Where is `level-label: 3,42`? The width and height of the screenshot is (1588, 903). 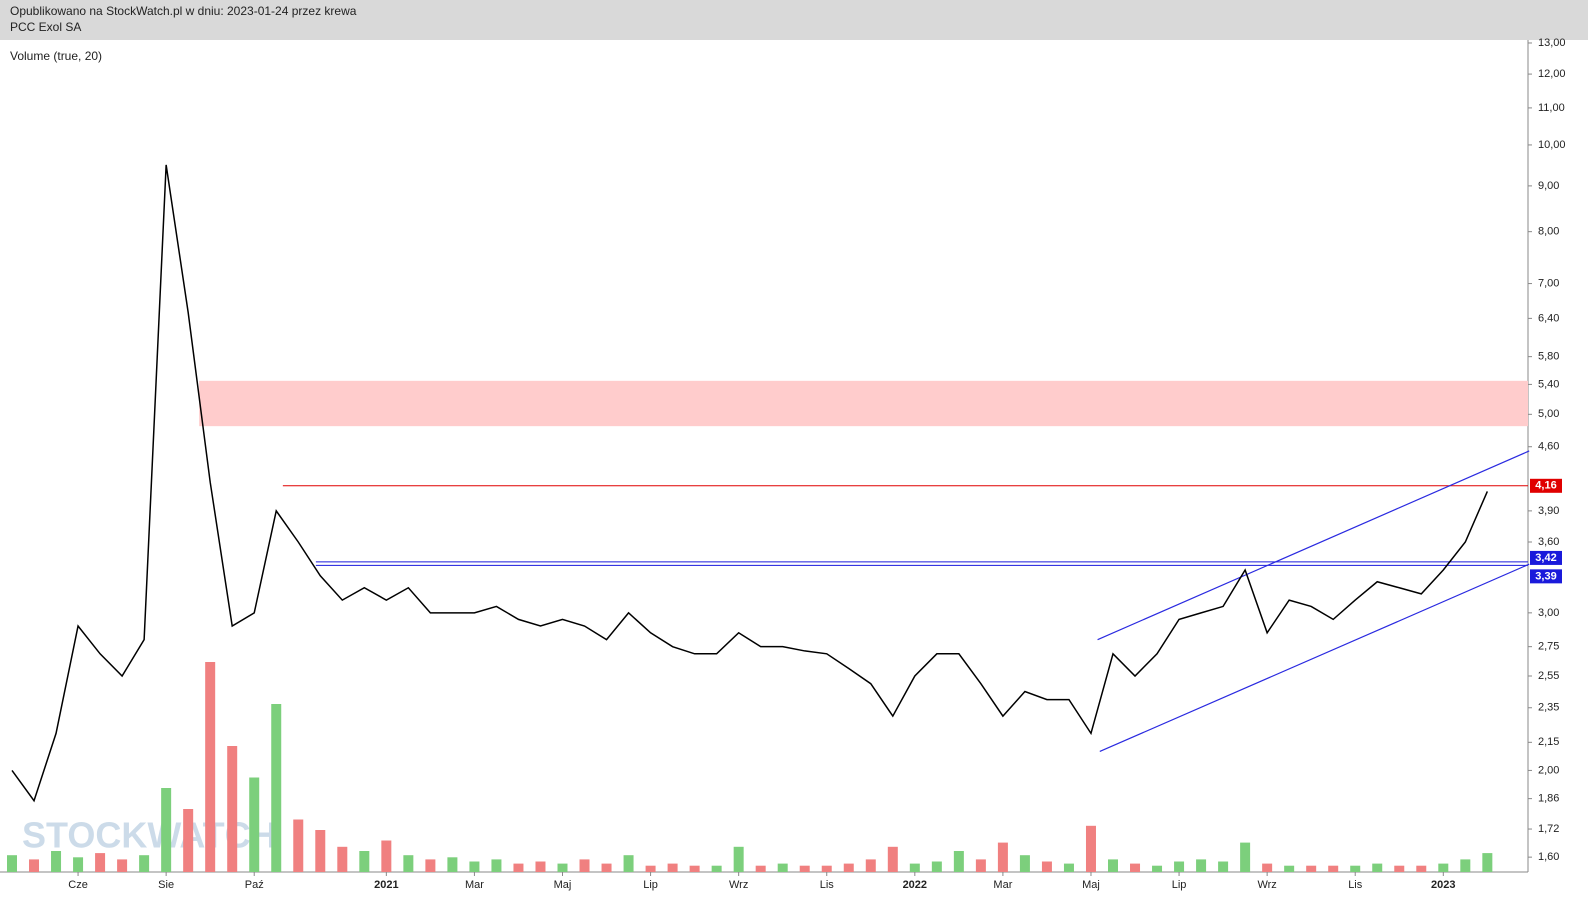
level-label: 3,42 is located at coordinates (1545, 558).